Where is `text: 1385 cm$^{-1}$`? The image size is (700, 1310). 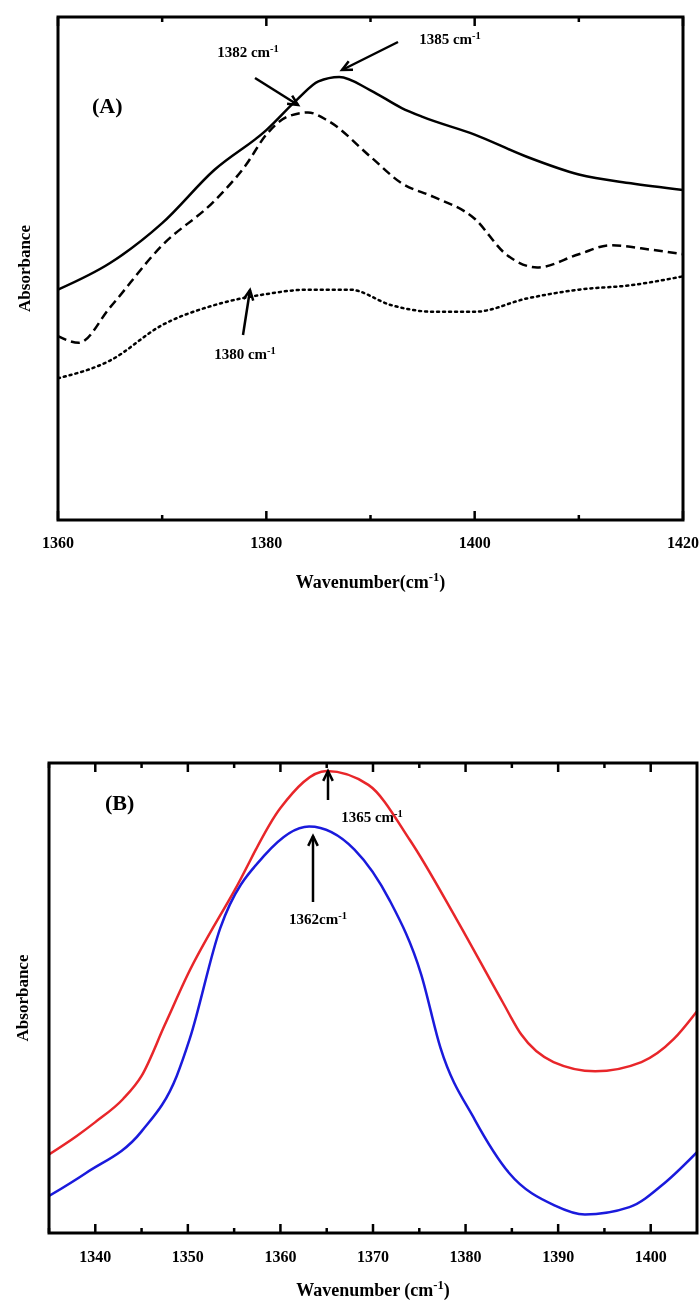
text: 1385 cm$^{-1}$ is located at coordinates (450, 38).